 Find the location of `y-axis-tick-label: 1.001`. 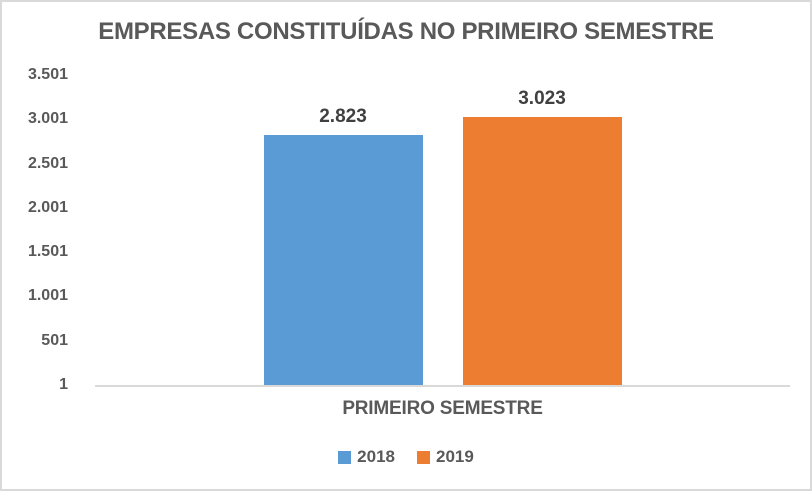

y-axis-tick-label: 1.001 is located at coordinates (47, 296).